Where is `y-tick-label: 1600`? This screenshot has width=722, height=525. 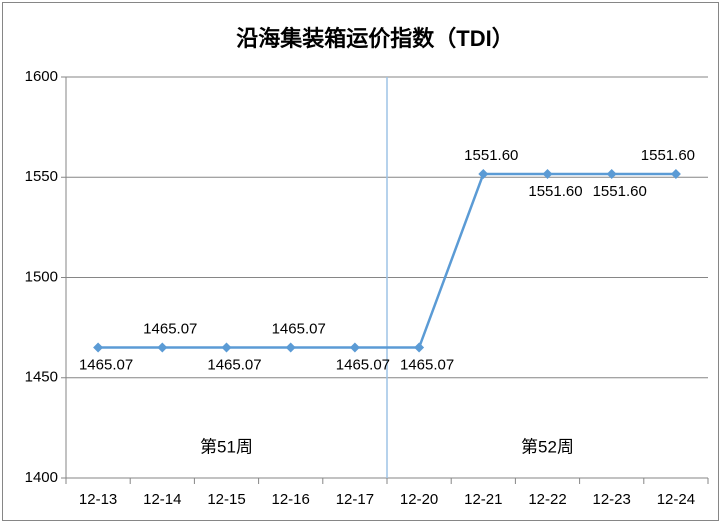
y-tick-label: 1600 is located at coordinates (41, 76).